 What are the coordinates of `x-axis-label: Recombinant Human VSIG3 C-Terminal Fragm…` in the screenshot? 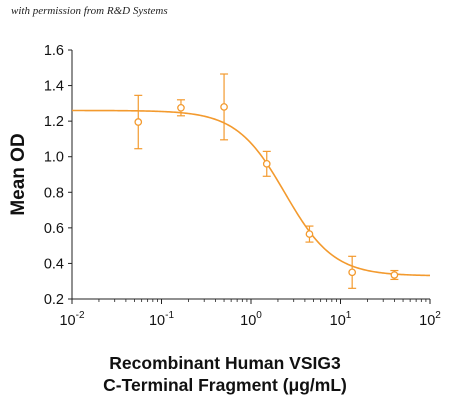 It's located at (225, 374).